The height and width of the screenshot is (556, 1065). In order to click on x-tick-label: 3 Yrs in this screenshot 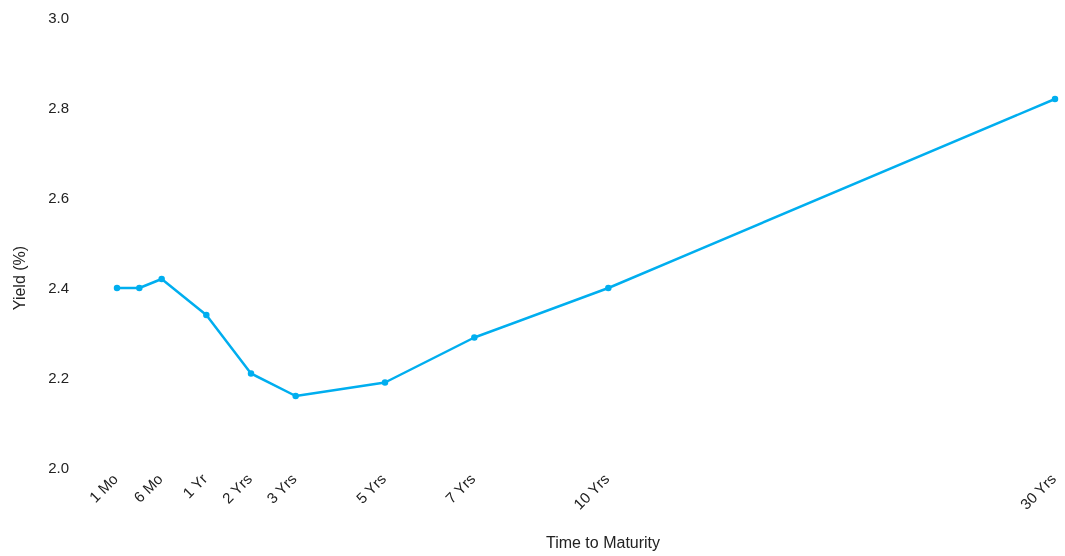, I will do `click(281, 488)`.